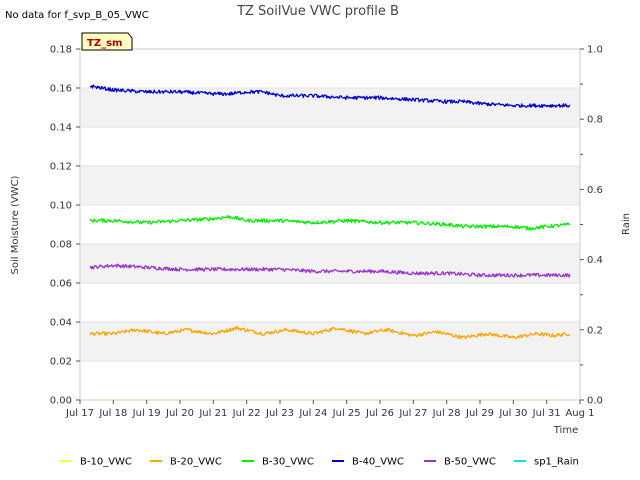 The image size is (640, 480). I want to click on legend-item-sp1-rain: sp1_Rain, so click(546, 462).